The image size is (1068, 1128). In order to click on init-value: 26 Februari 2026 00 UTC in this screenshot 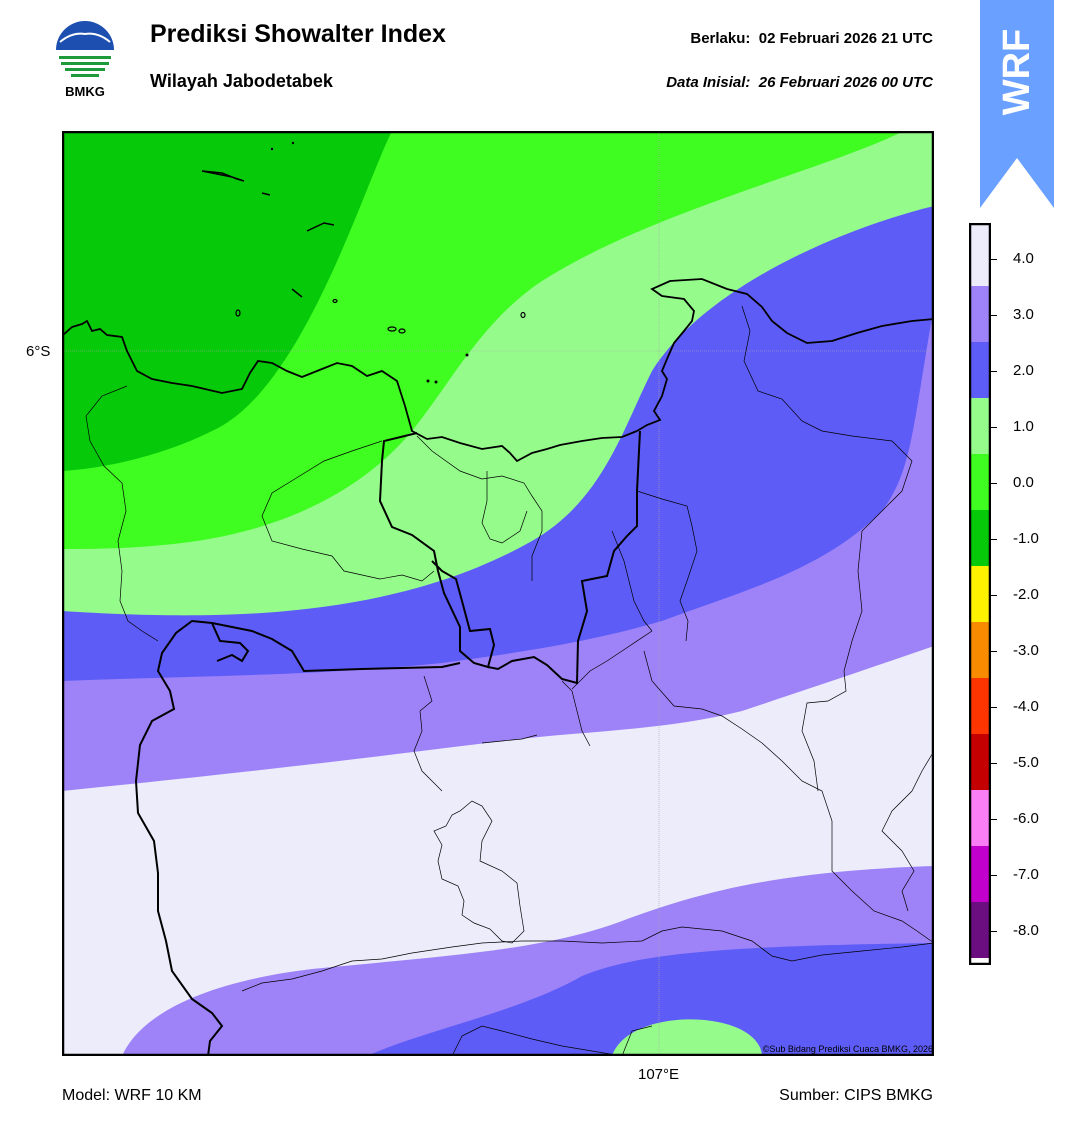, I will do `click(845, 82)`.